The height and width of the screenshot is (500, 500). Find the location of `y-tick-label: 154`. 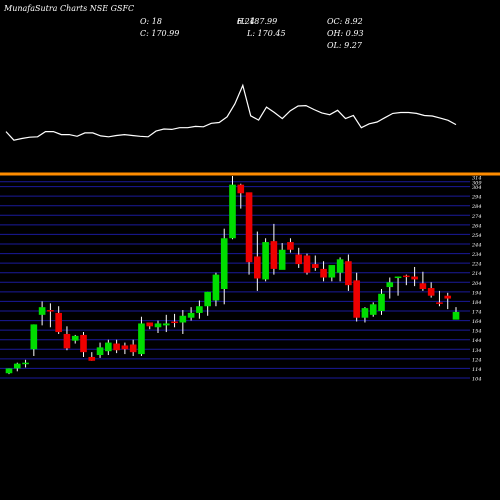

y-tick-label: 154 is located at coordinates (477, 332).